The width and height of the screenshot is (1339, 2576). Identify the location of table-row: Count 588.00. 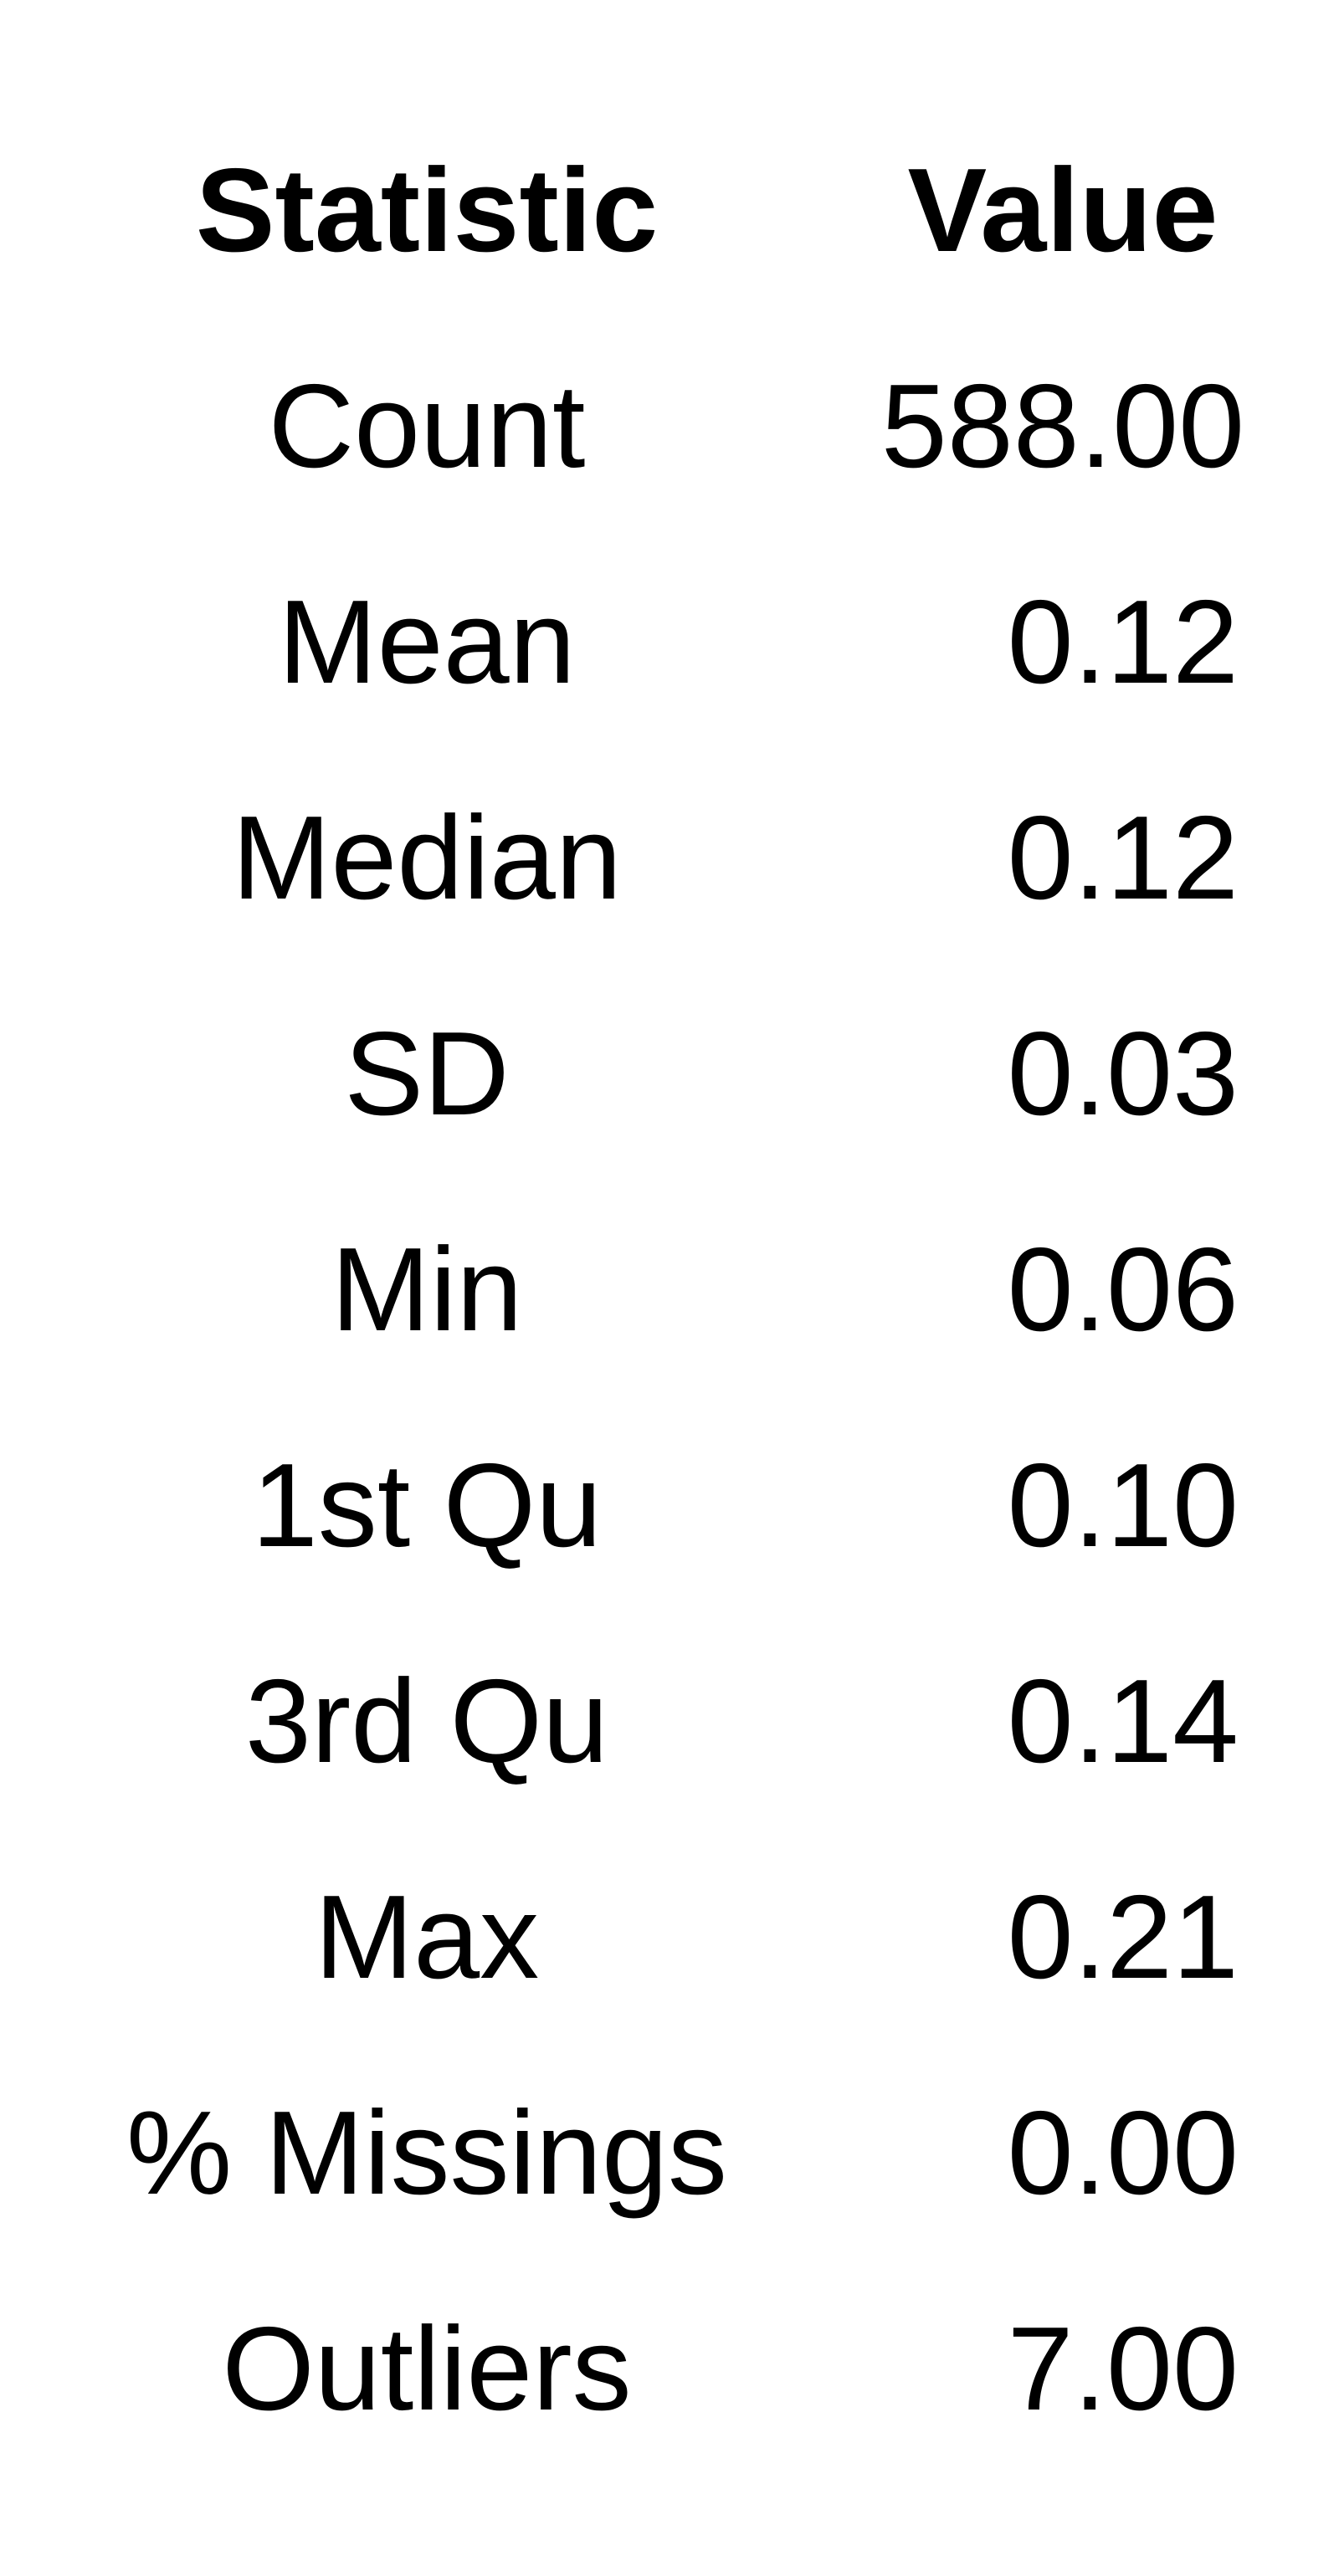
(669, 427).